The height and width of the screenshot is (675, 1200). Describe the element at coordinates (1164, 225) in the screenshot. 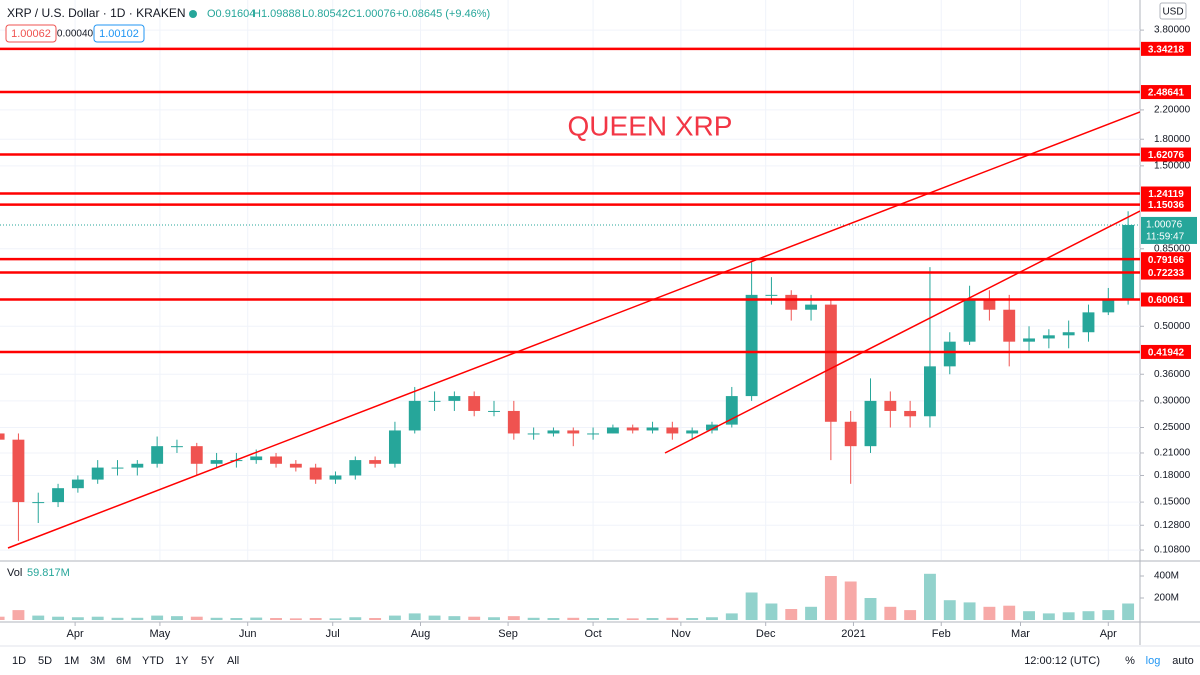

I see `last-price: 1.00076` at that location.